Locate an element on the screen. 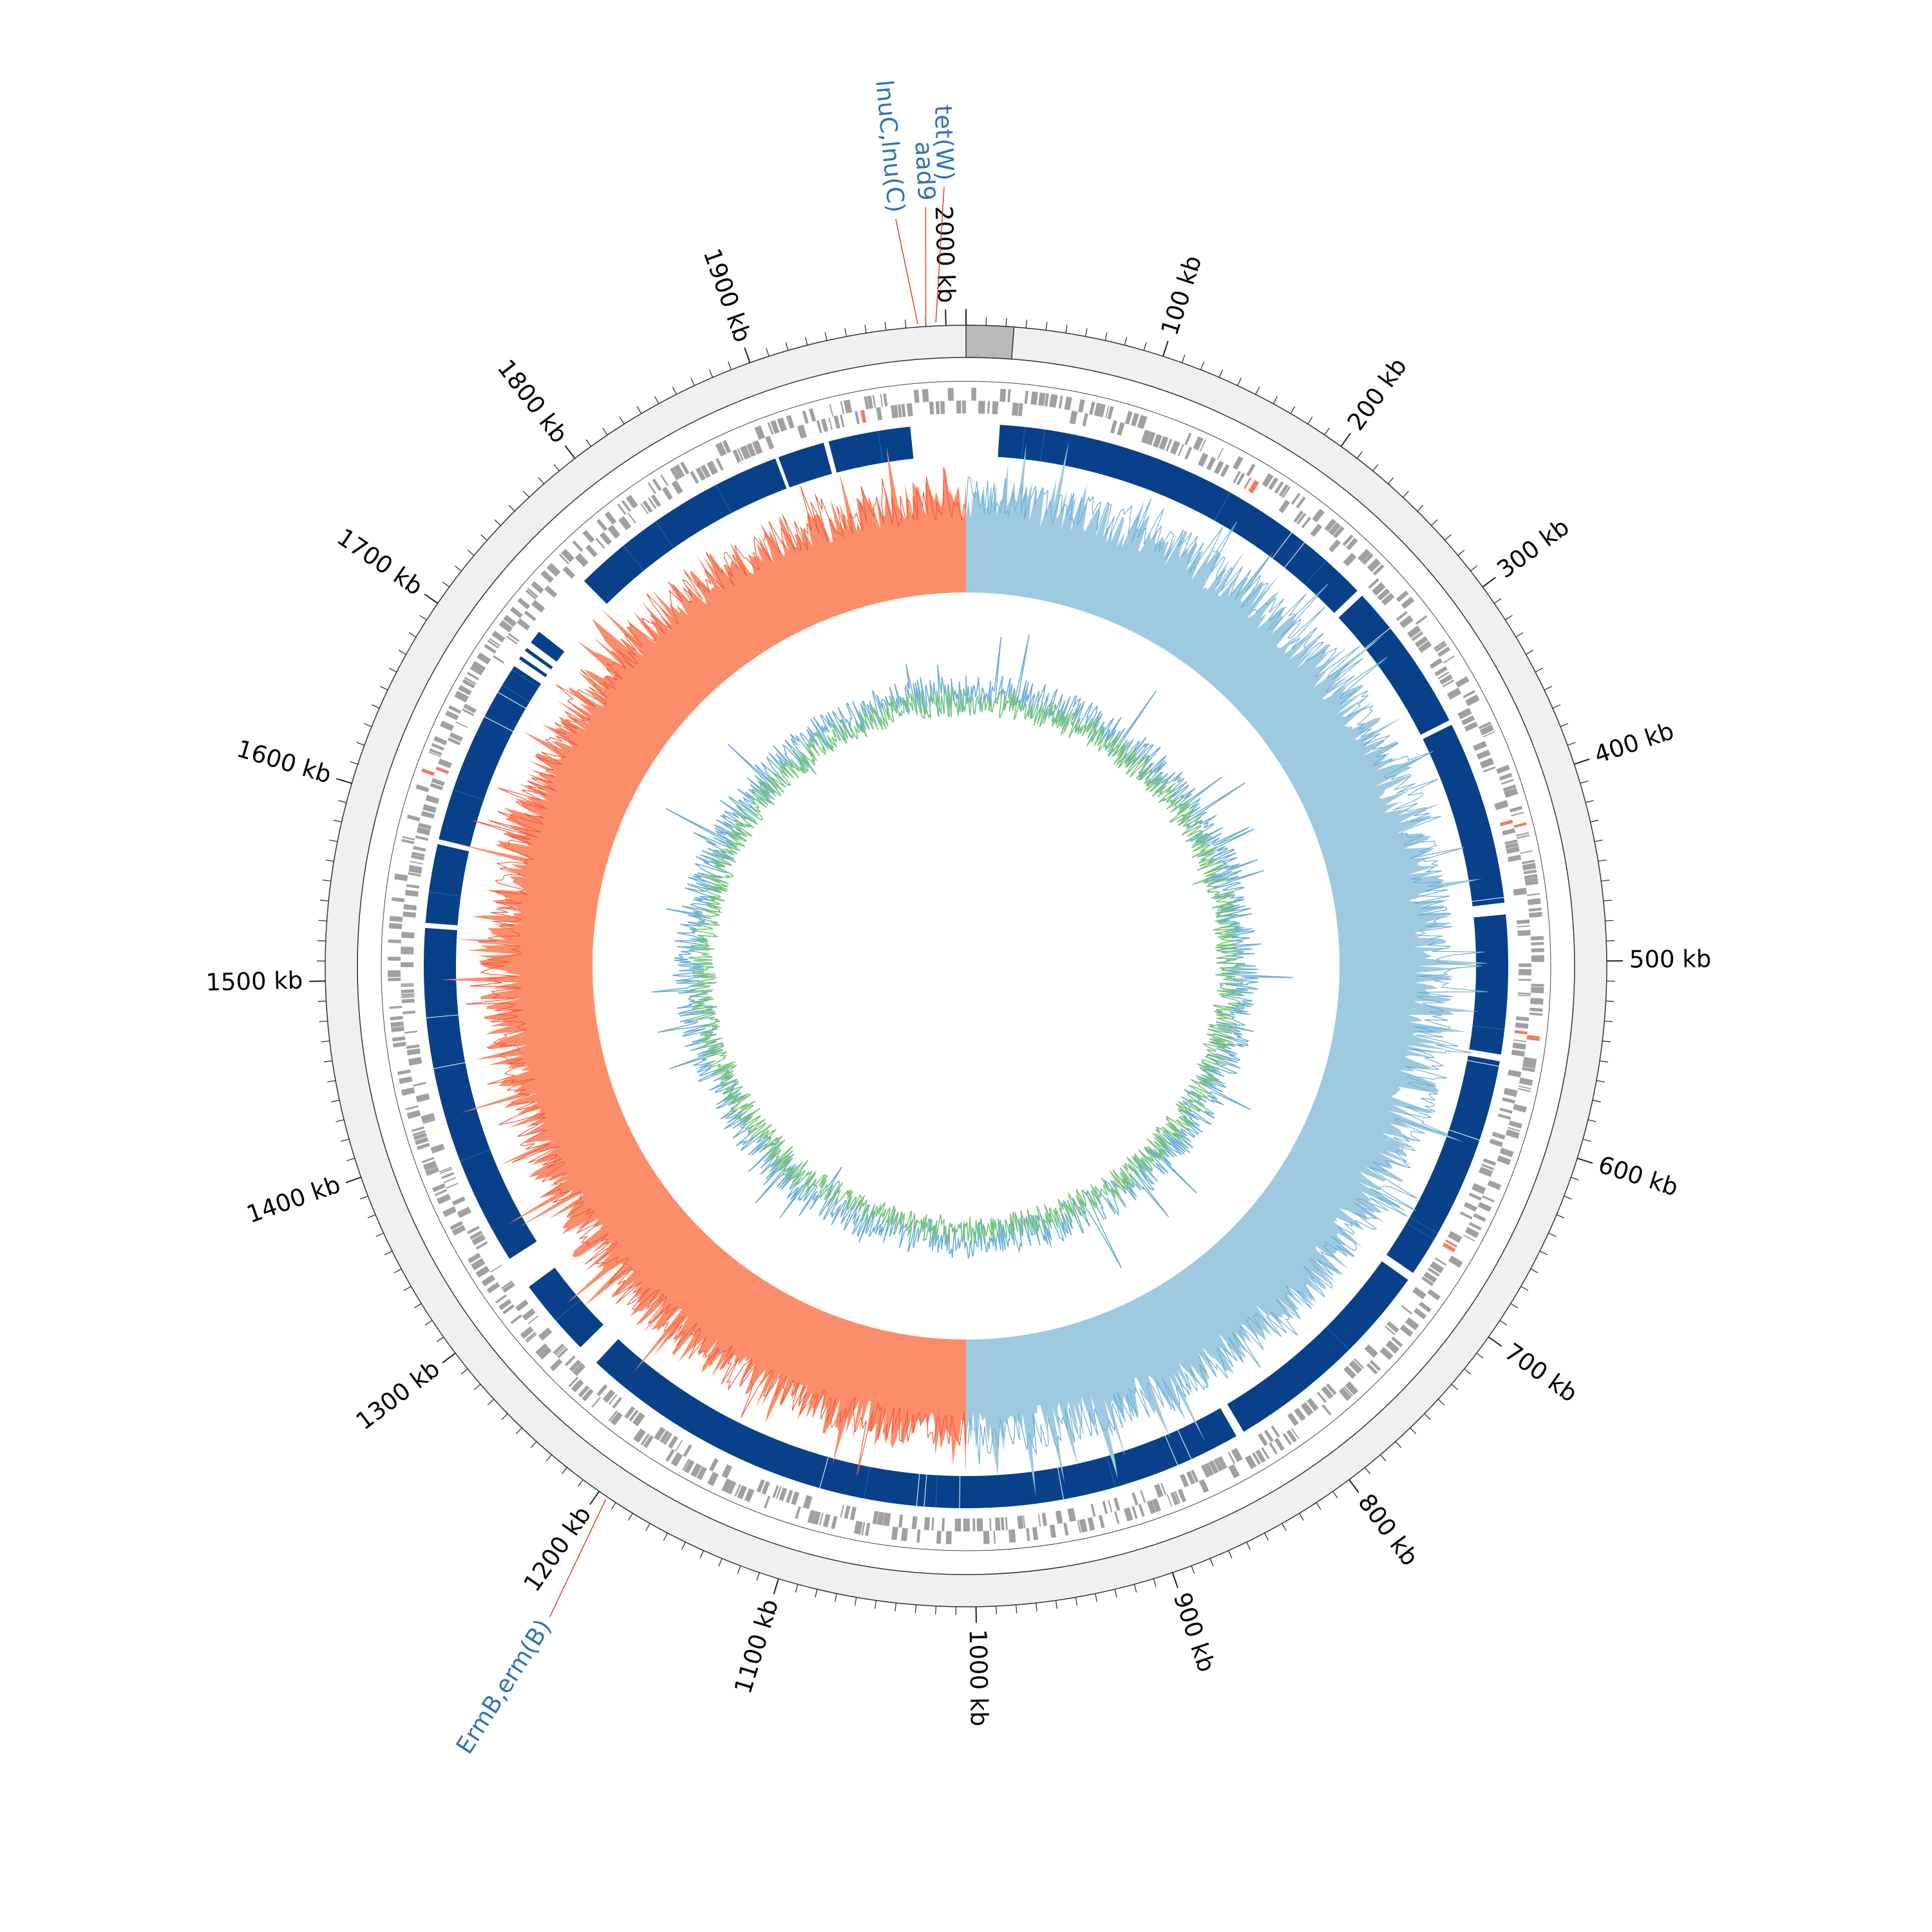 Image resolution: width=1932 pixels, height=1932 pixels. gc-skew-positive-area is located at coordinates (1228, 969).